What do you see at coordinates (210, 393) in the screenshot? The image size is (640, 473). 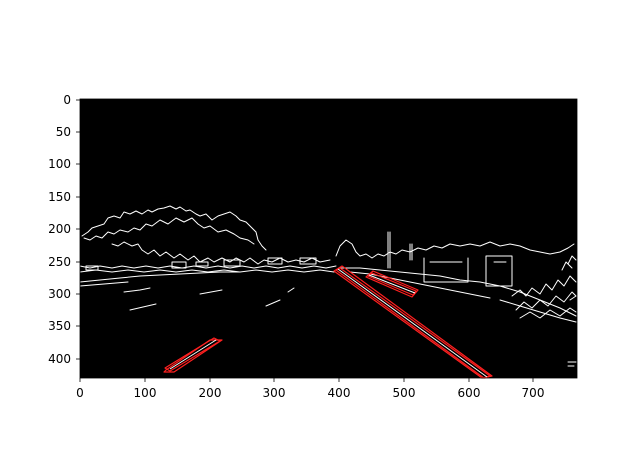 I see `x-tick-label: 200` at bounding box center [210, 393].